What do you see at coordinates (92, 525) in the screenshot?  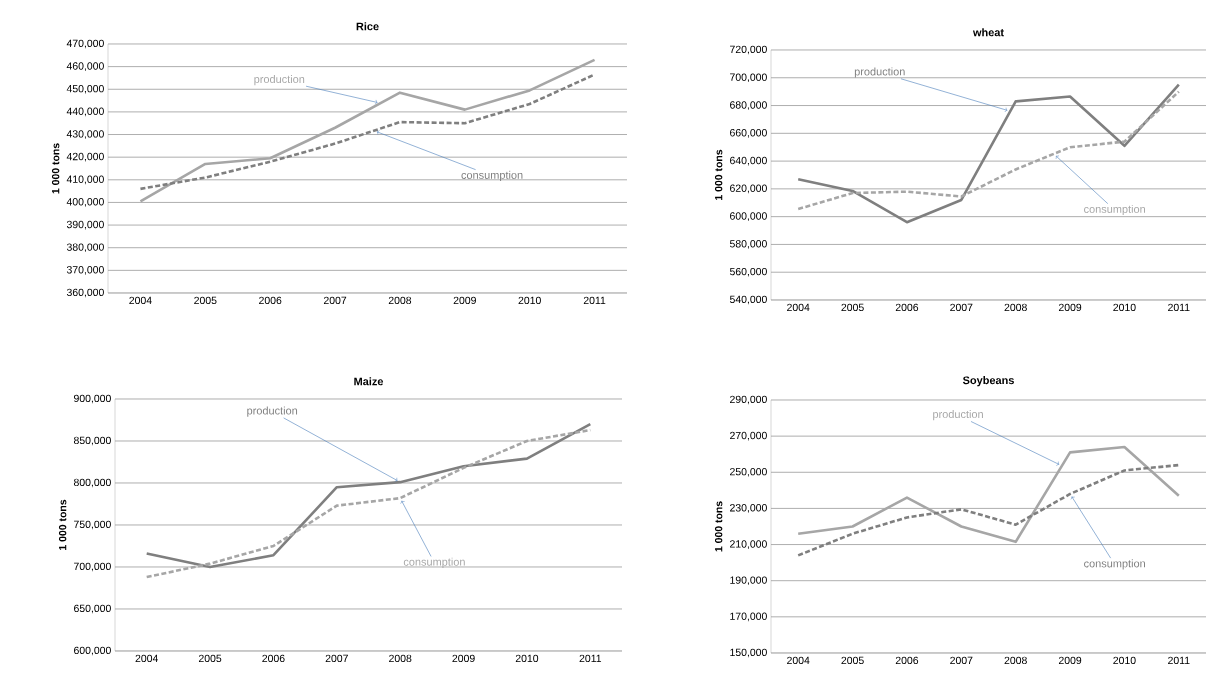 I see `y-tick-label: 750,000` at bounding box center [92, 525].